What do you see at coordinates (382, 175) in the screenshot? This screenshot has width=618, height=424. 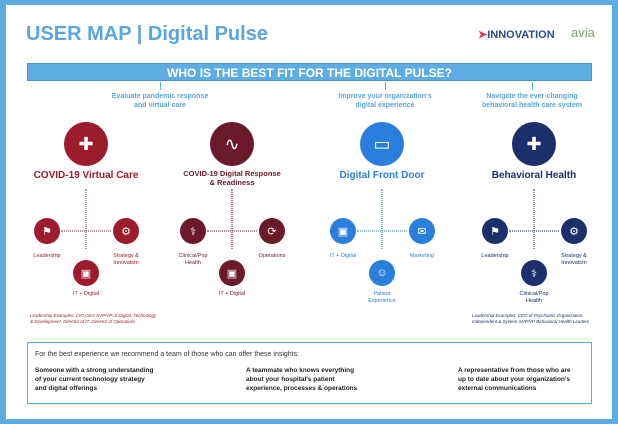 I see `column-title-front-door: Digital Front Door` at bounding box center [382, 175].